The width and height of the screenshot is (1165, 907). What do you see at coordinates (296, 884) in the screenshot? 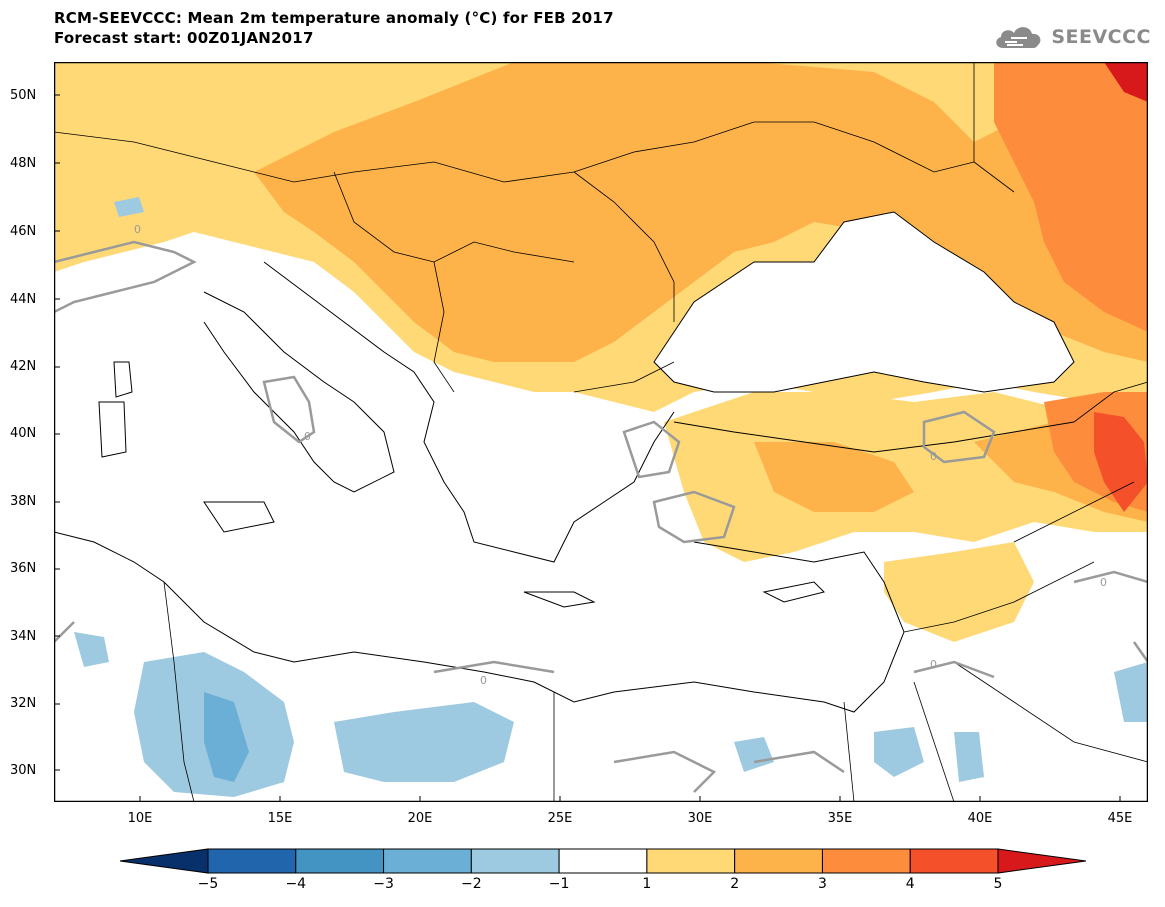
I see `colorbar-label: −4` at bounding box center [296, 884].